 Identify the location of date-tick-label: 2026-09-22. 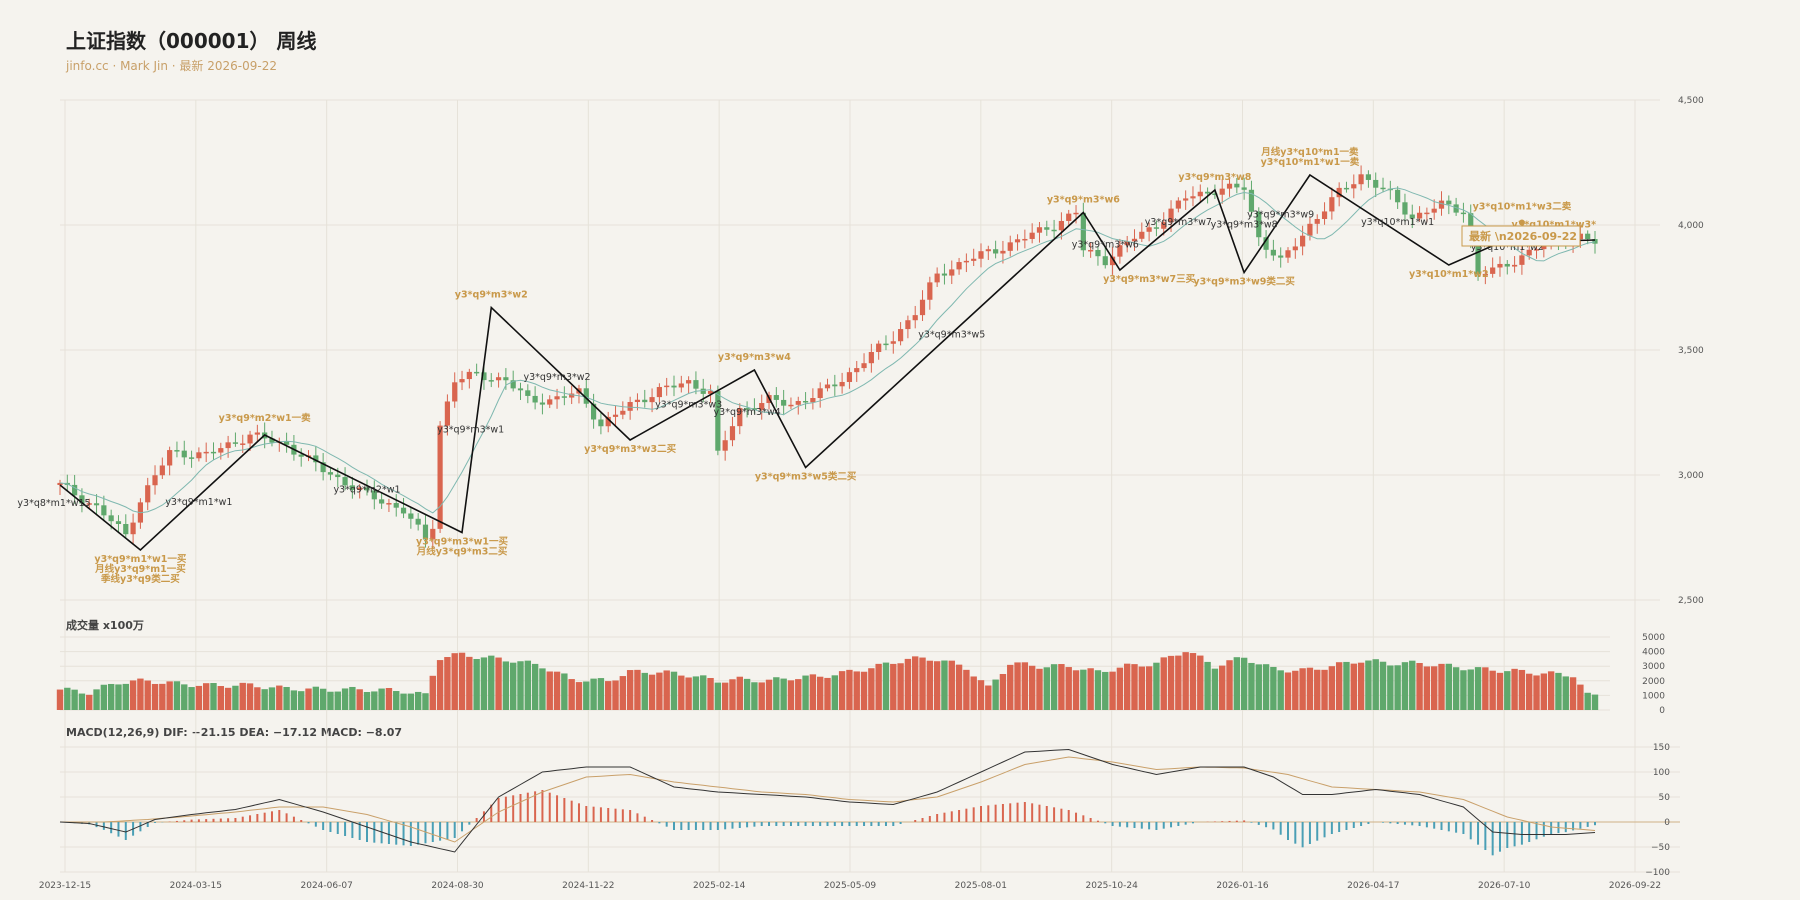
(1635, 886).